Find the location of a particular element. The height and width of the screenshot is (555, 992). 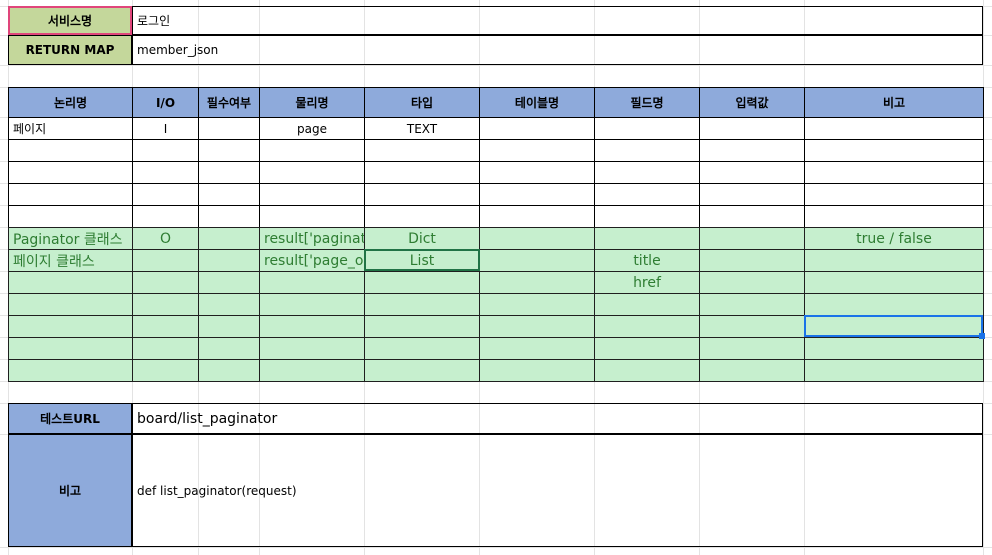

cell-io: I is located at coordinates (165, 128).